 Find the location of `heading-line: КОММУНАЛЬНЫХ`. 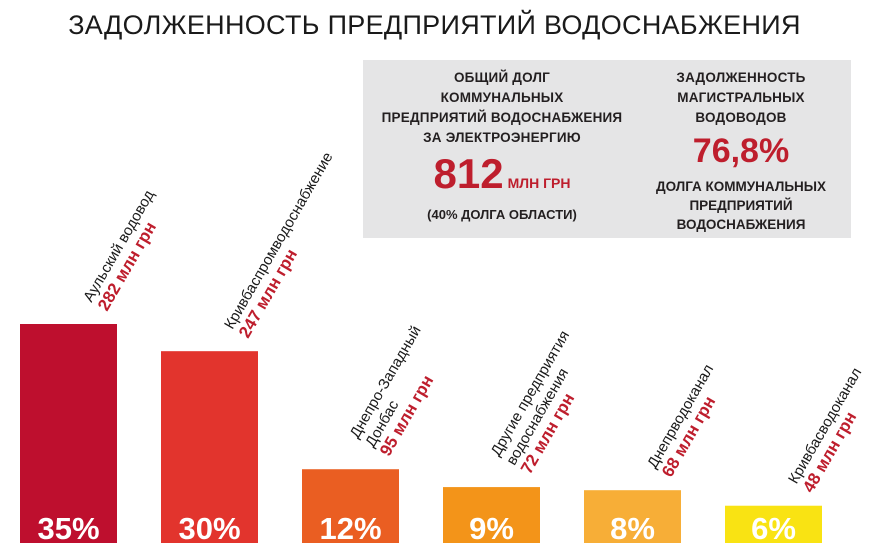

heading-line: КОММУНАЛЬНЫХ is located at coordinates (502, 97).